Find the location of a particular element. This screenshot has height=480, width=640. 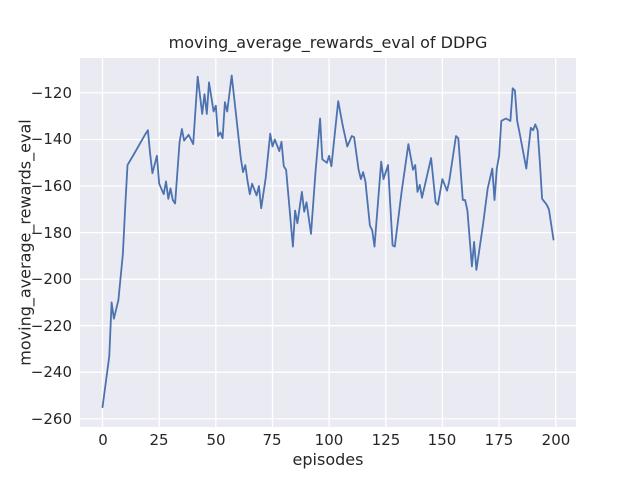

y-tick-label: −260 is located at coordinates (51, 419).